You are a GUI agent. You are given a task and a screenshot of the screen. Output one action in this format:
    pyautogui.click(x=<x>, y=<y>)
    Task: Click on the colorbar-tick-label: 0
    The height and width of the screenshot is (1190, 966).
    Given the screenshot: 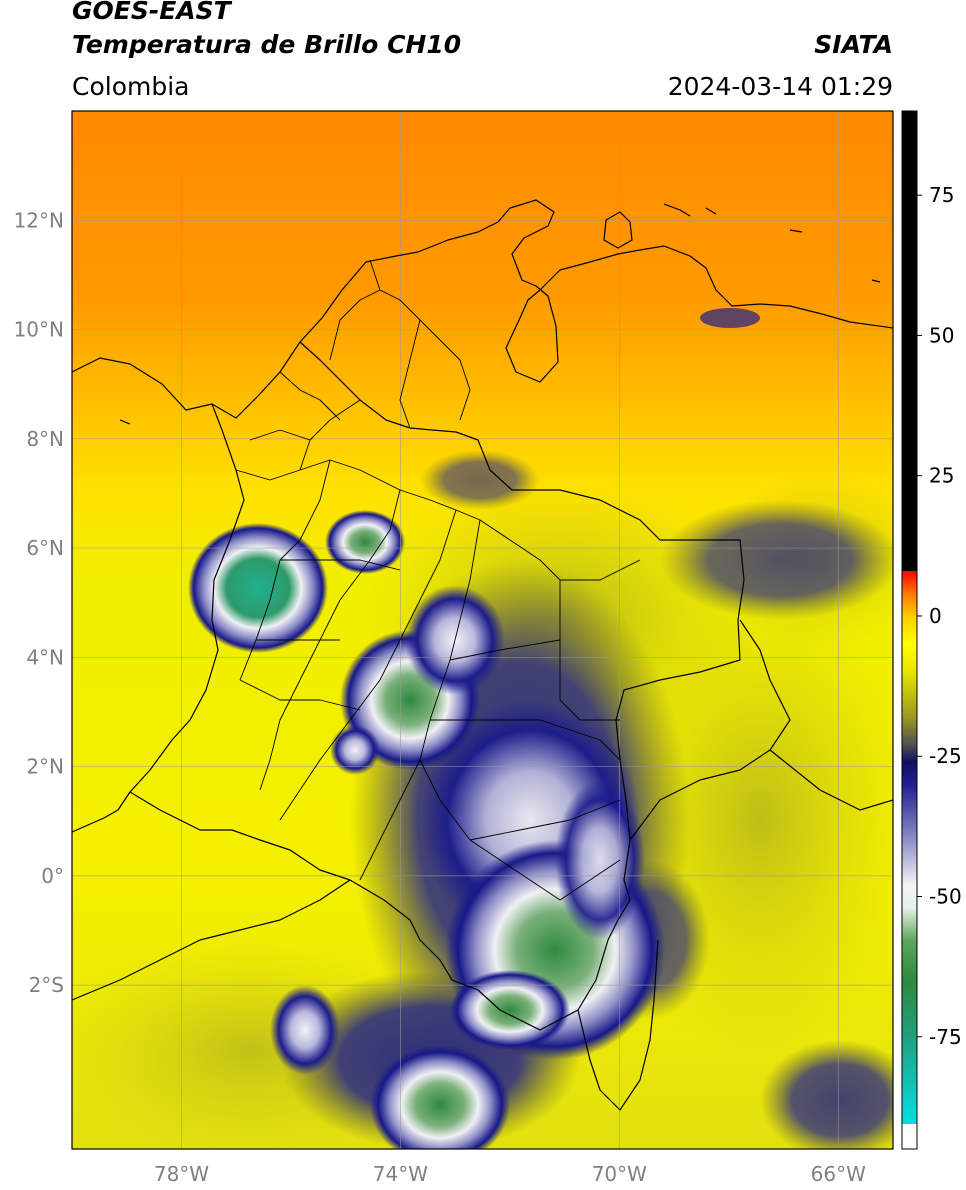 What is the action you would take?
    pyautogui.click(x=935, y=616)
    